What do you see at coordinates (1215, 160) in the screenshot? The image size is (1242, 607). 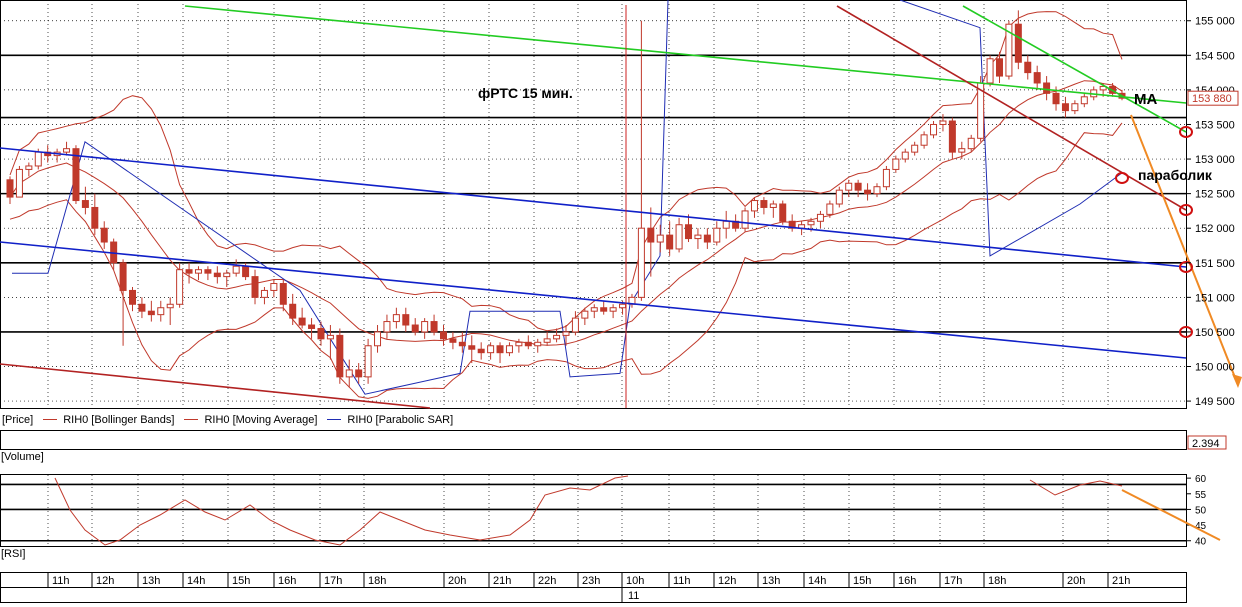 I see `price-tick-label: 153 000` at bounding box center [1215, 160].